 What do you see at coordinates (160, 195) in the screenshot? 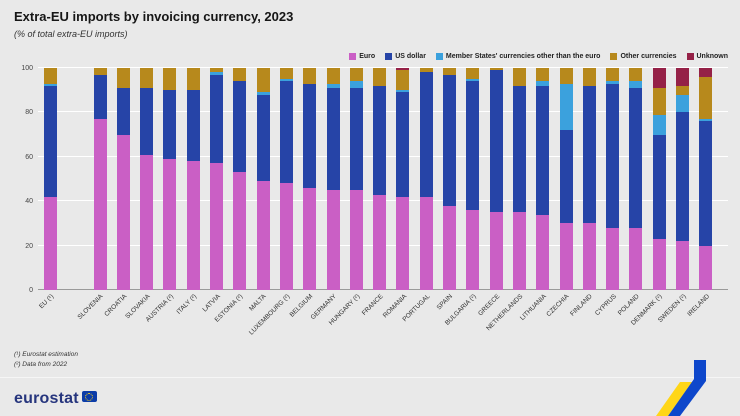
I see `bar-austria: AUSTRIA (²)` at bounding box center [160, 195].